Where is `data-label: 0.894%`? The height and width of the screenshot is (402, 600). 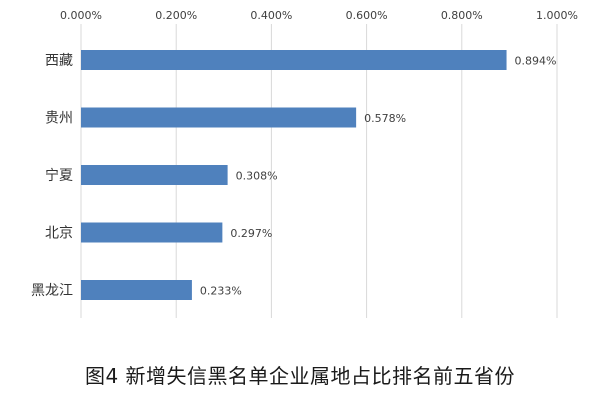
data-label: 0.894% is located at coordinates (536, 61).